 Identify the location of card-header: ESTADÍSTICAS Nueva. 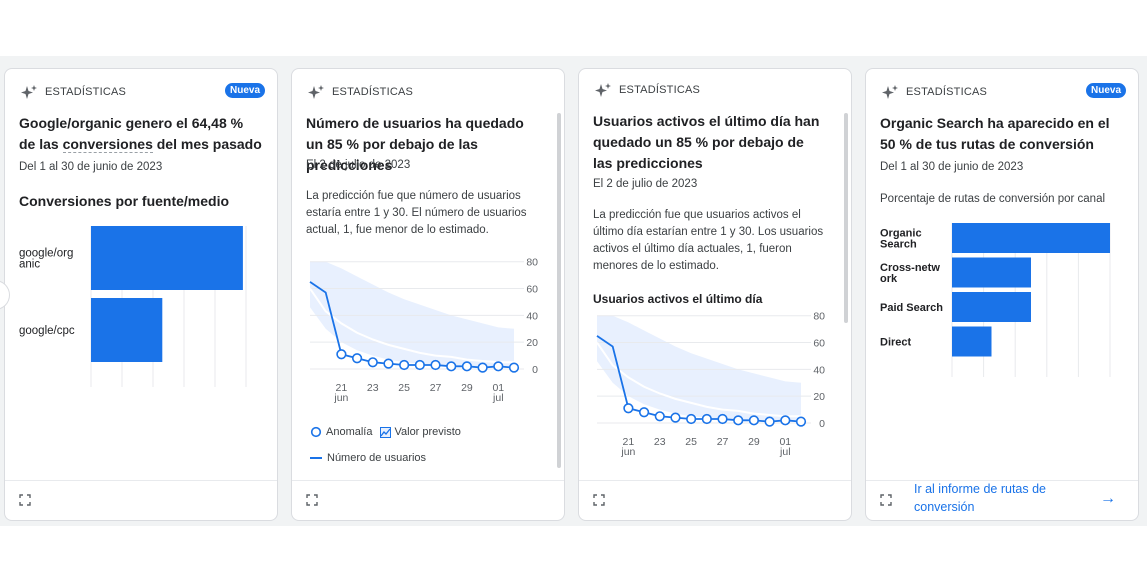
(1003, 92).